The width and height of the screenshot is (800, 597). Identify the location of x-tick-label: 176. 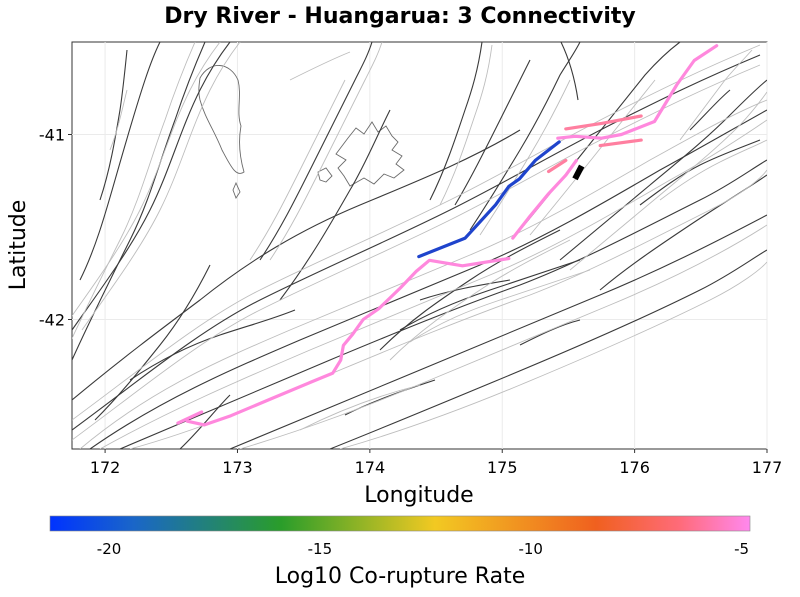
(634, 467).